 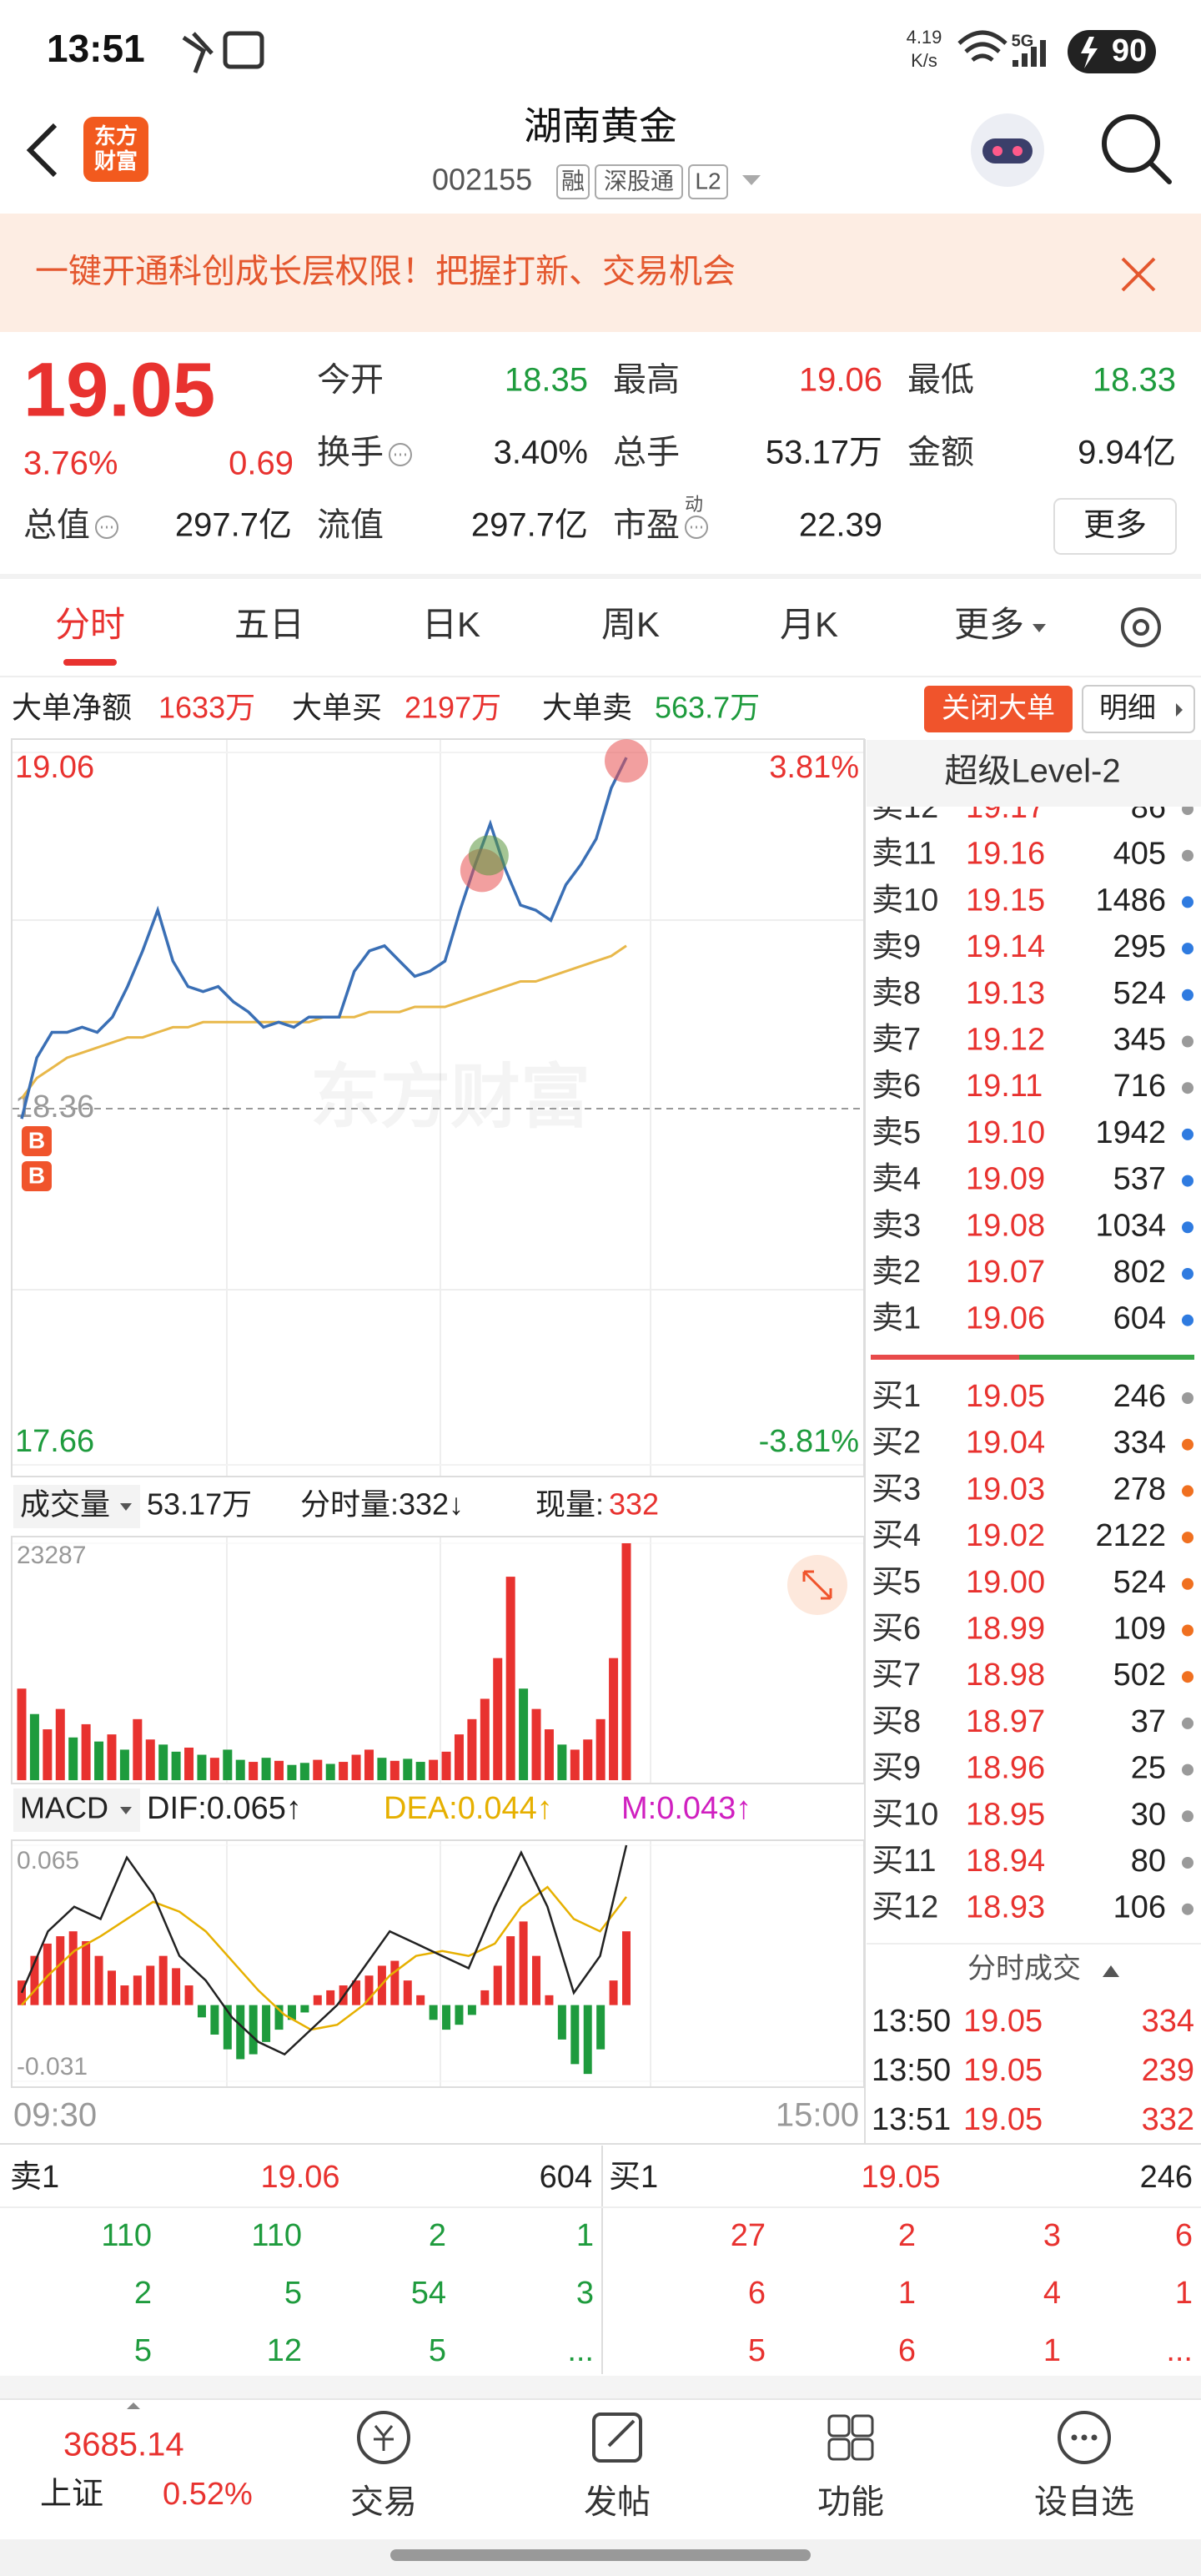 What do you see at coordinates (1034, 773) in the screenshot?
I see `panel-title-bg` at bounding box center [1034, 773].